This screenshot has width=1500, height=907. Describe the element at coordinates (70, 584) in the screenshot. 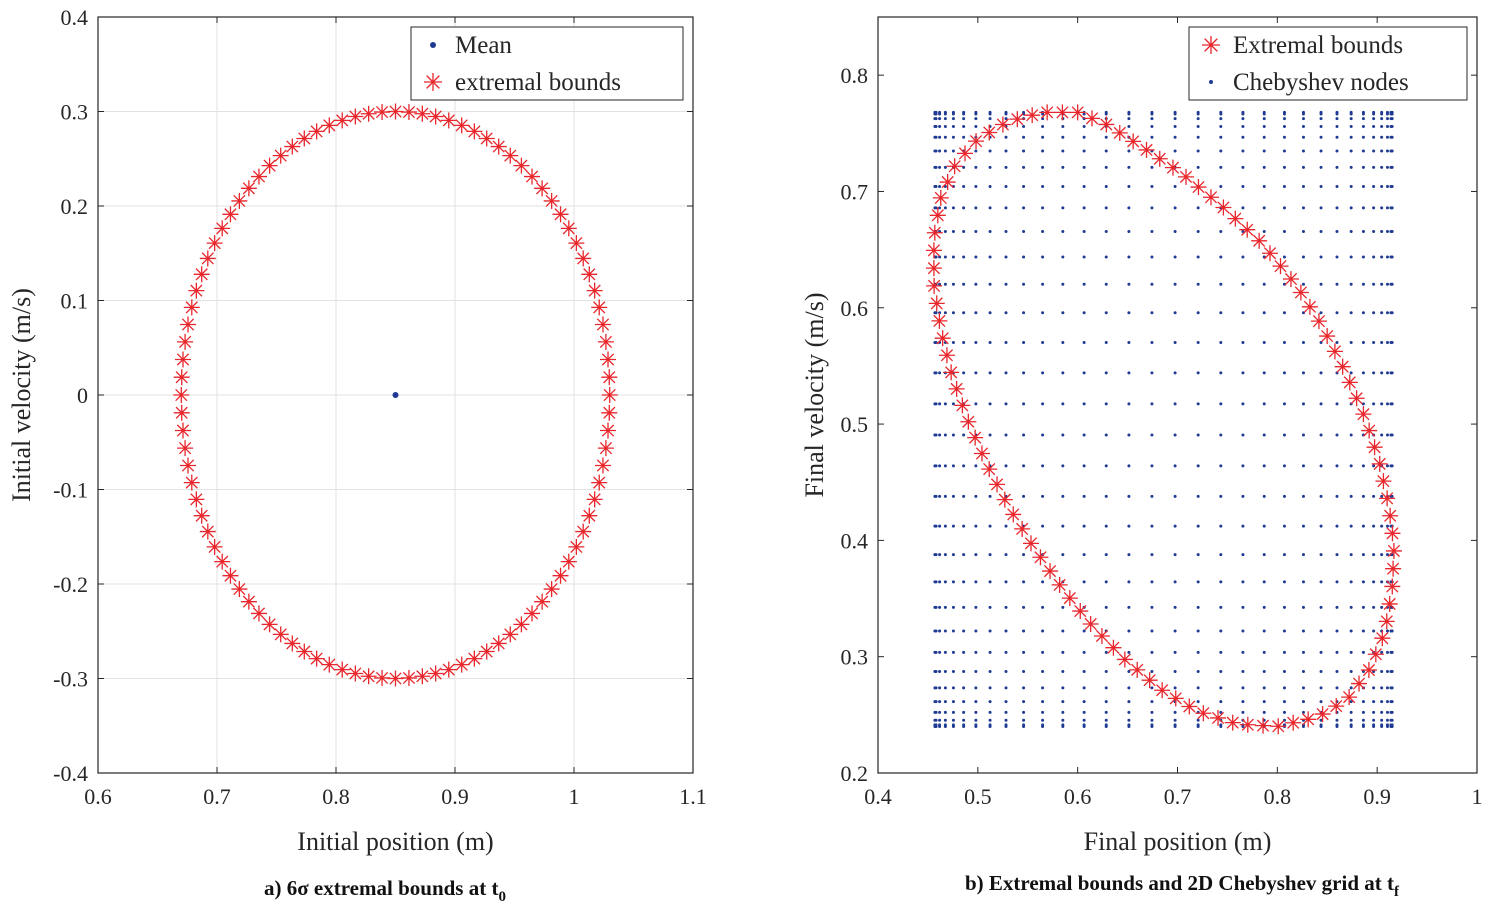

I see `y-tick-label: -0.2` at that location.